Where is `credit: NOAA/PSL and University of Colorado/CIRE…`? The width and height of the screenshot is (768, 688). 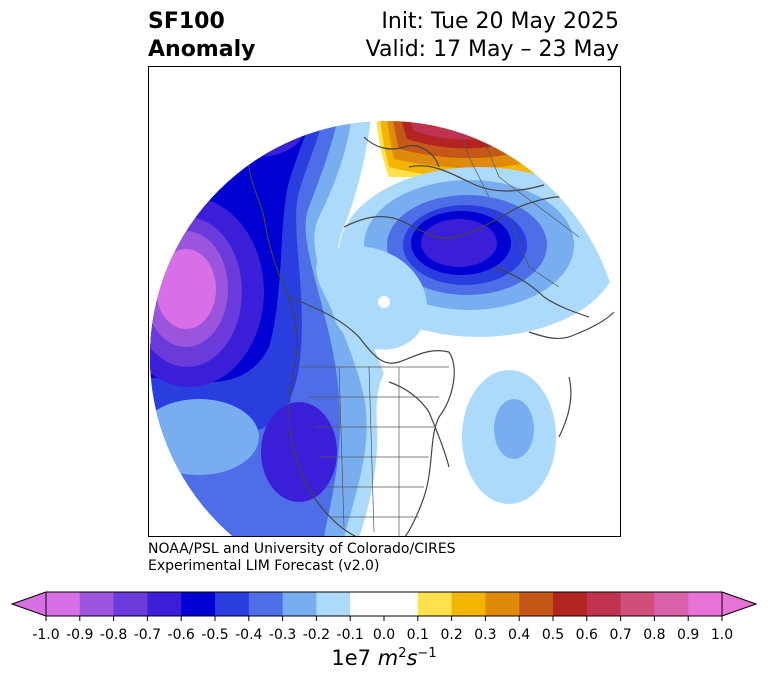 credit: NOAA/PSL and University of Colorado/CIRE… is located at coordinates (302, 558).